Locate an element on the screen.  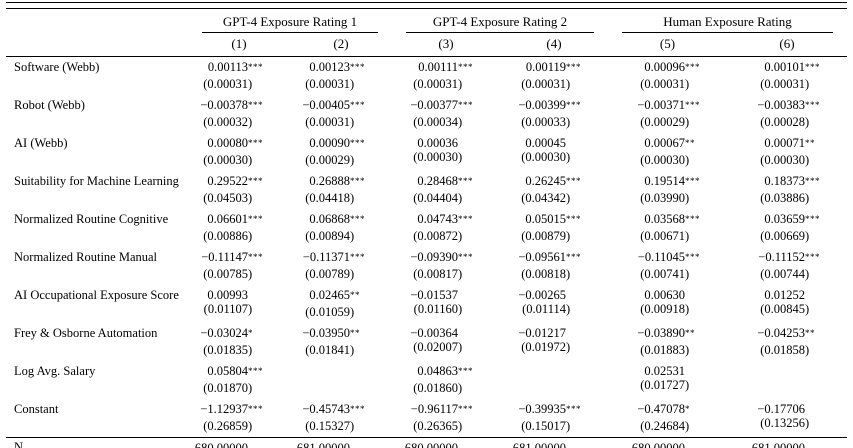
column-group-gpt4-rating-2: GPT-4 Exposure Rating 2 is located at coordinates (500, 22).